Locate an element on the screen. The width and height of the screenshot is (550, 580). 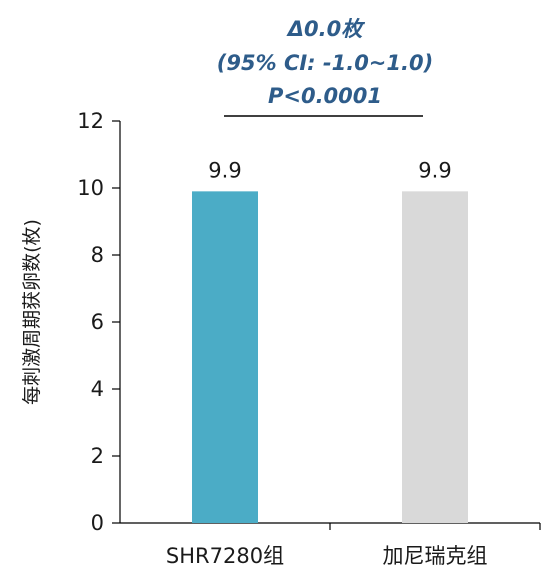
y-tick-label: 12 is located at coordinates (90, 121).